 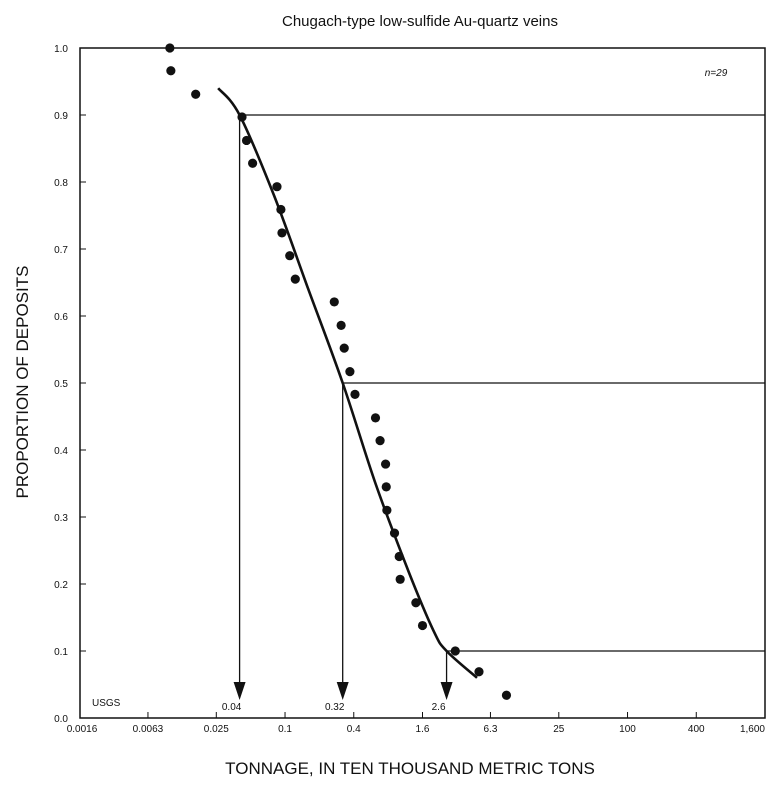 What do you see at coordinates (627, 729) in the screenshot?
I see `x-tick-label: 100` at bounding box center [627, 729].